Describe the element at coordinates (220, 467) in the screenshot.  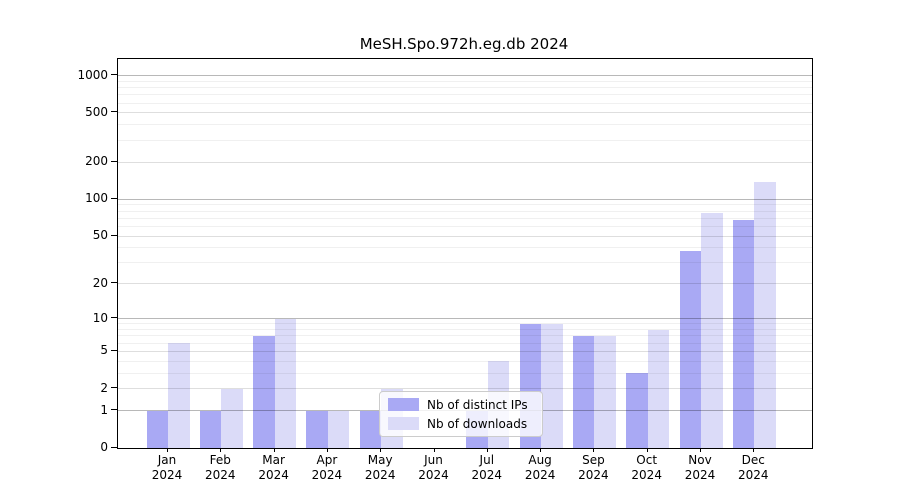
I see `x-axis-tick-label-feb: Feb 2024` at that location.